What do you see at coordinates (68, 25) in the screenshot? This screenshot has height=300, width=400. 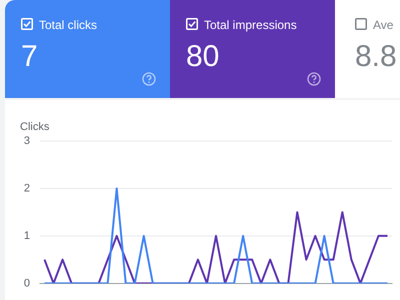 I see `legend-label: Total clicks` at bounding box center [68, 25].